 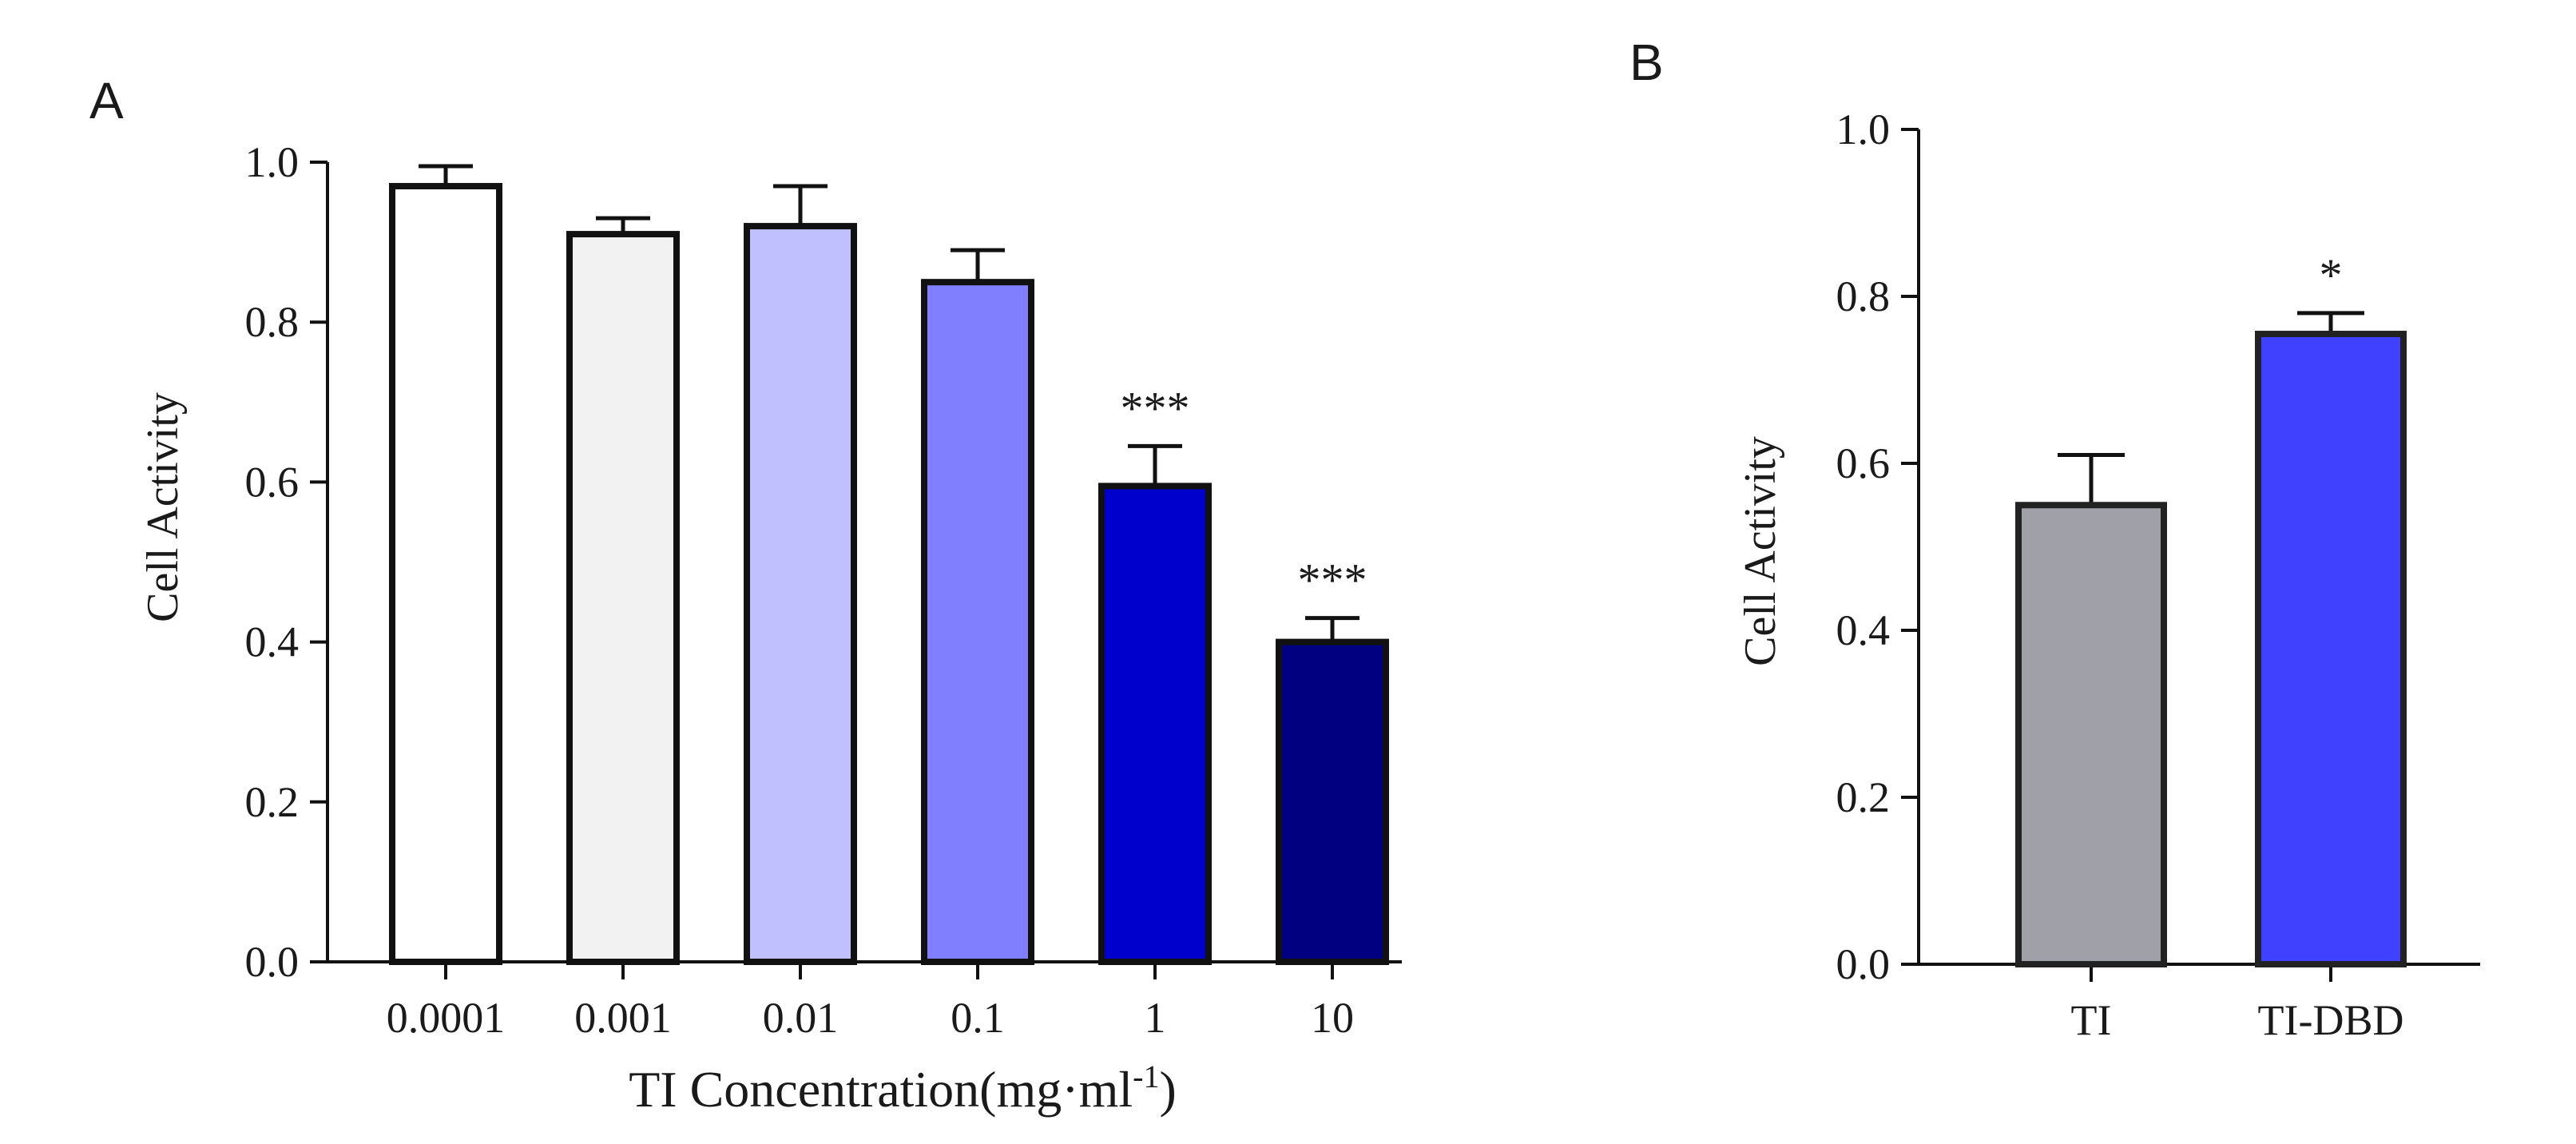 What do you see at coordinates (163, 507) in the screenshot?
I see `panel-a-y-axis-title: Cell Activity` at bounding box center [163, 507].